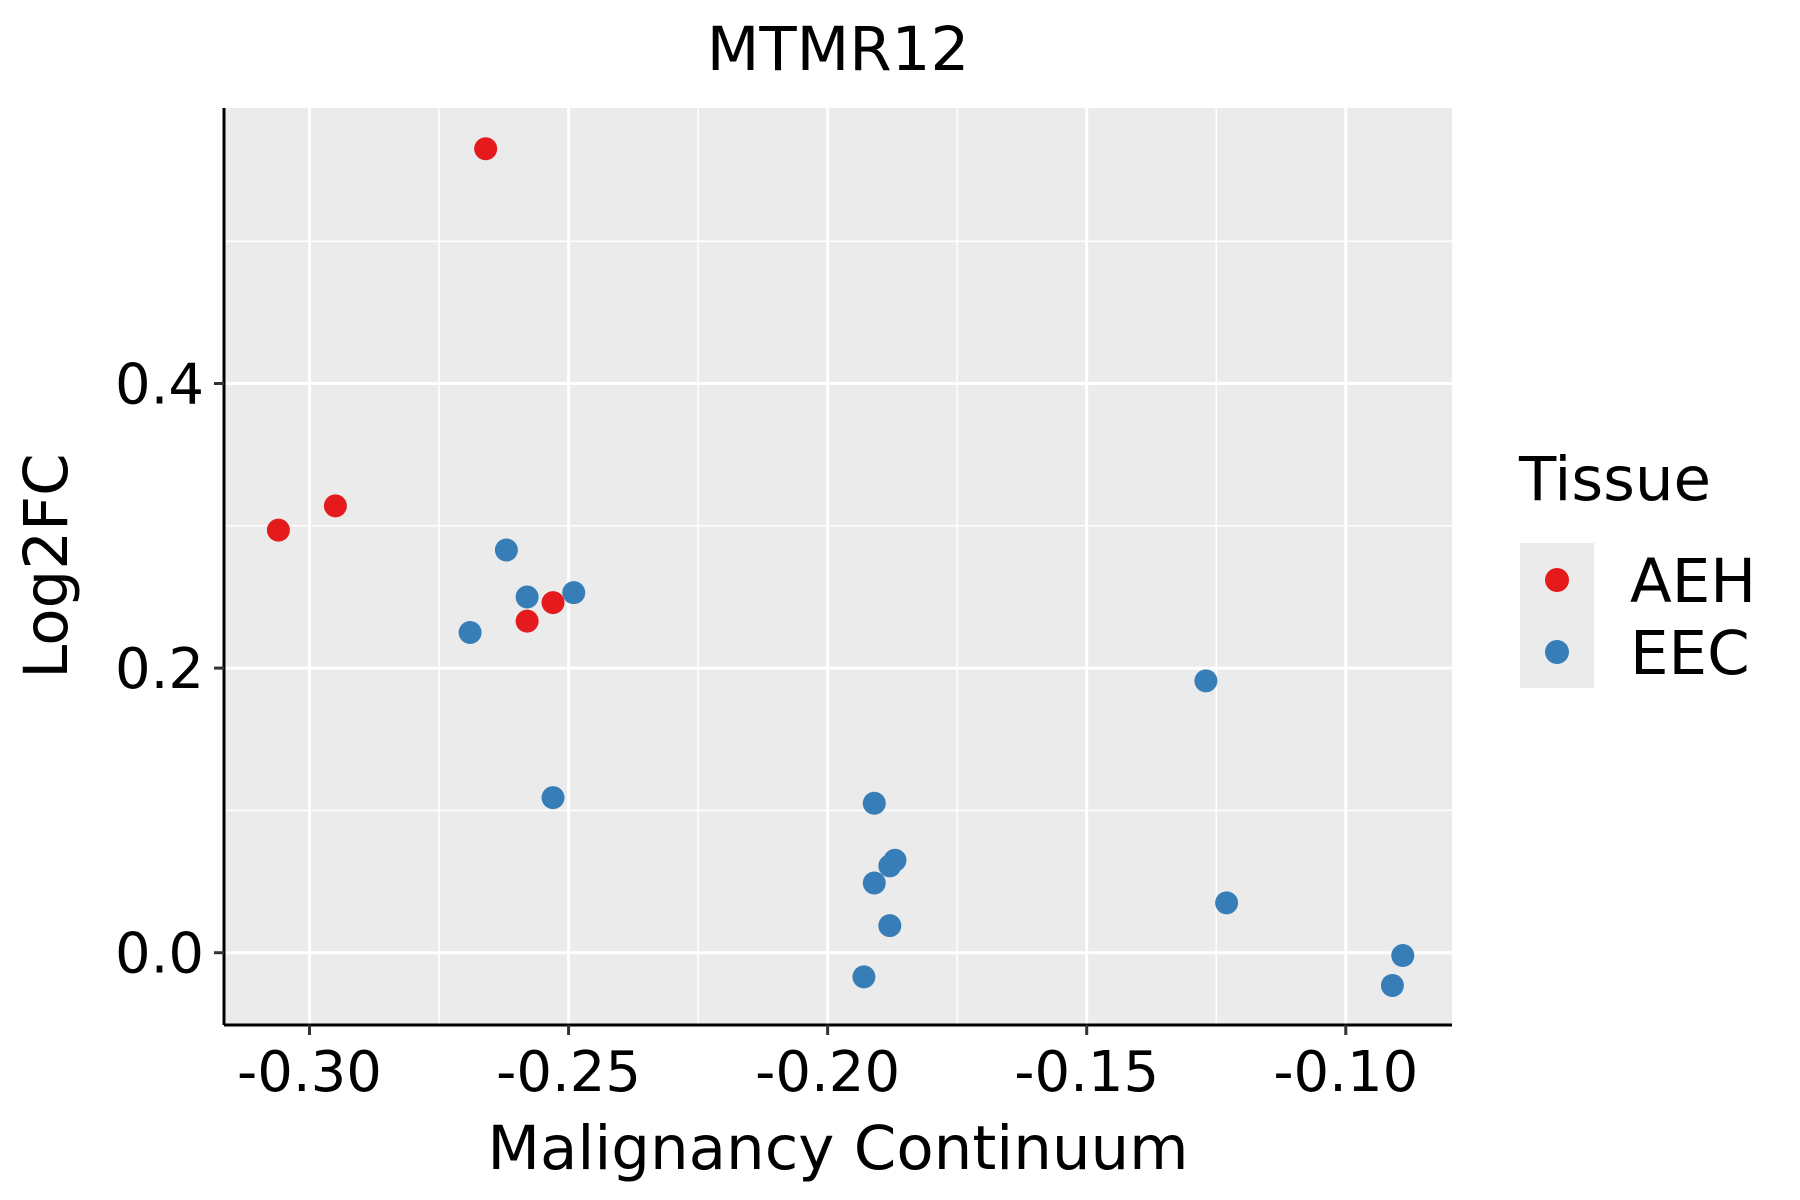 This screenshot has height=1200, width=1800. Describe the element at coordinates (827, 1072) in the screenshot. I see `x-tick-label: -0.20` at that location.